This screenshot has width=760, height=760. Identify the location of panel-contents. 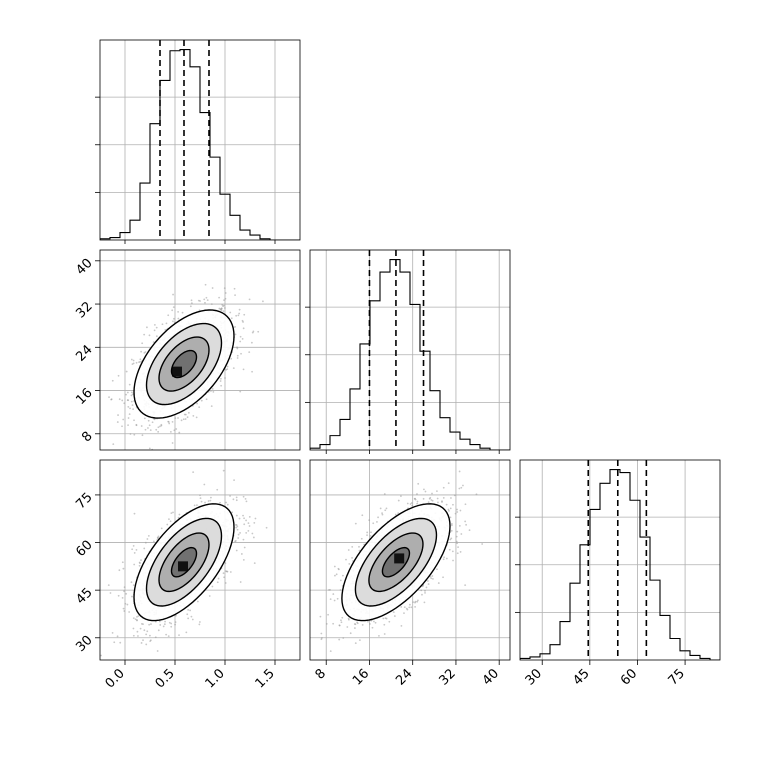
(200, 358).